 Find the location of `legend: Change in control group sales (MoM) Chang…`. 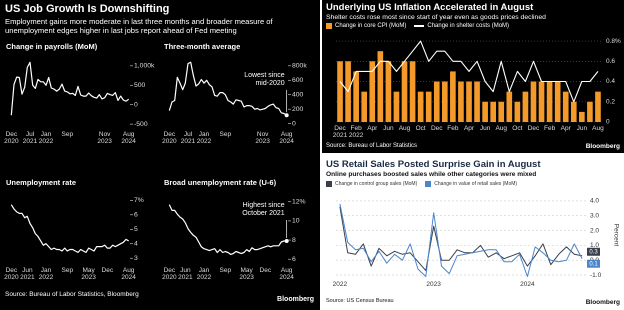

legend: Change in control group sales (MoM) Chang… is located at coordinates (421, 184).